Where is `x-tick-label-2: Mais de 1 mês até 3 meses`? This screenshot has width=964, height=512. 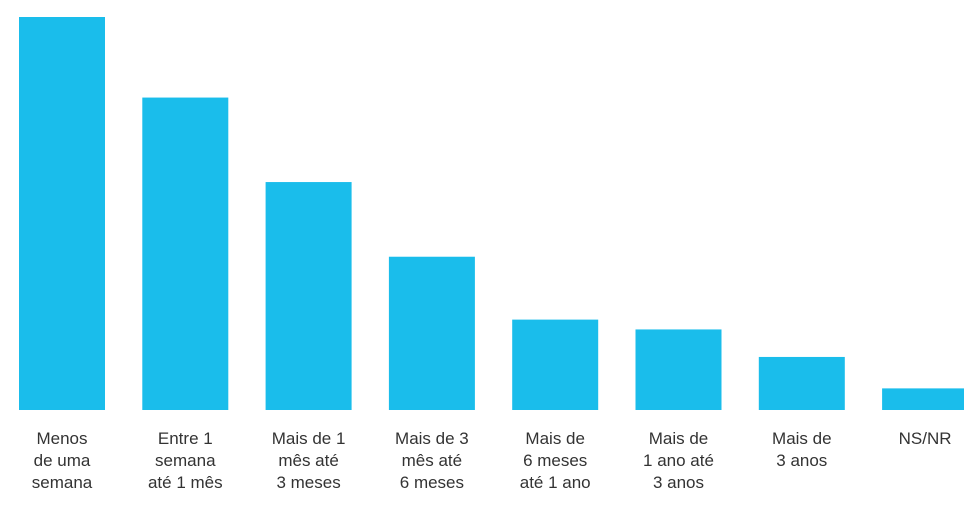 x-tick-label-2: Mais de 1 mês até 3 meses is located at coordinates (308, 460).